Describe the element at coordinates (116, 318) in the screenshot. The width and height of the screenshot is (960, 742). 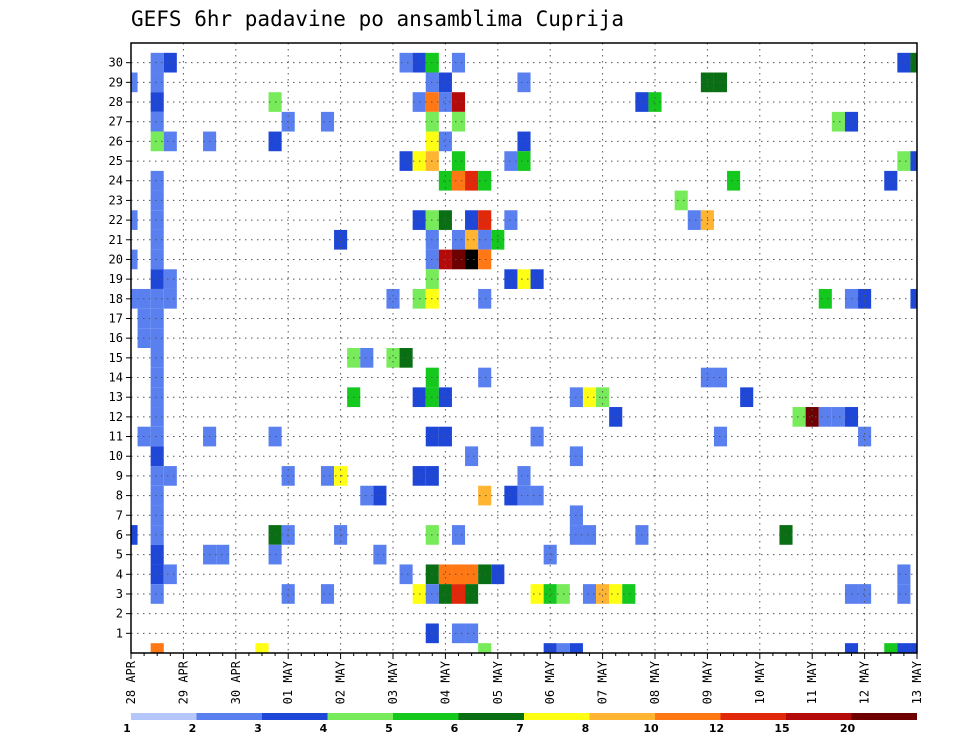
I see `y-tick-label: 17` at that location.